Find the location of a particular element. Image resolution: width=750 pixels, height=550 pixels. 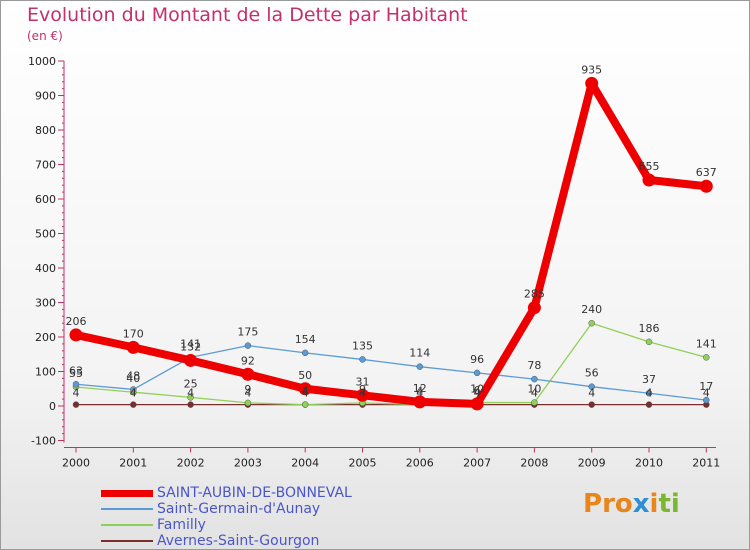

data-label: 285 is located at coordinates (534, 294).